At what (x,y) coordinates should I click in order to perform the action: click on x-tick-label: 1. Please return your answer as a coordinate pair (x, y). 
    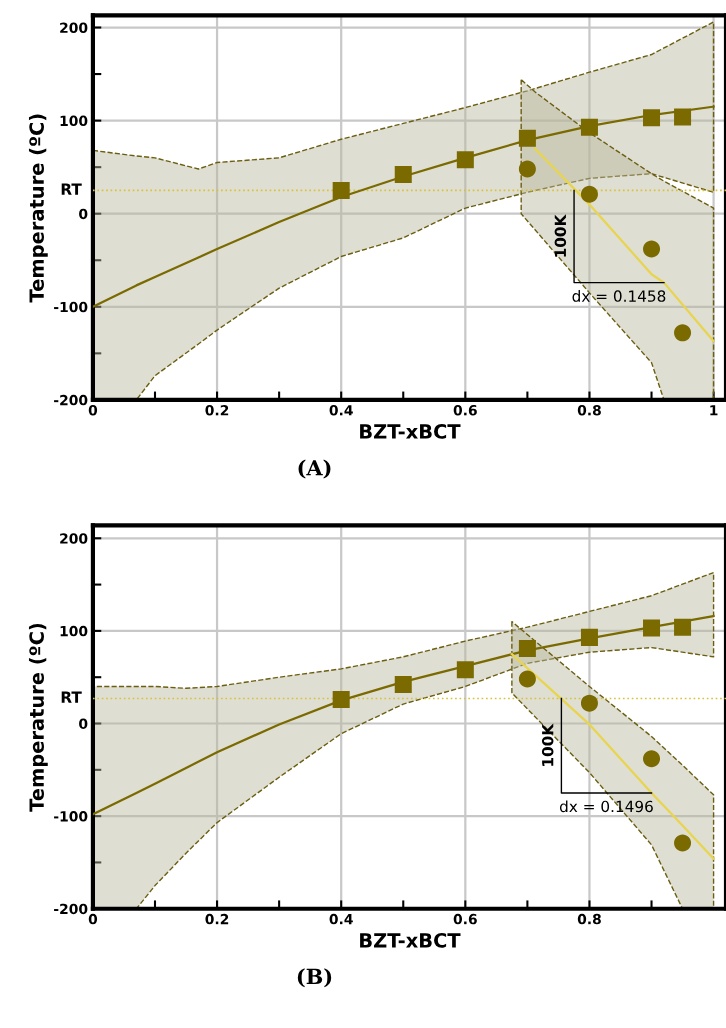
    Looking at the image, I should click on (714, 410).